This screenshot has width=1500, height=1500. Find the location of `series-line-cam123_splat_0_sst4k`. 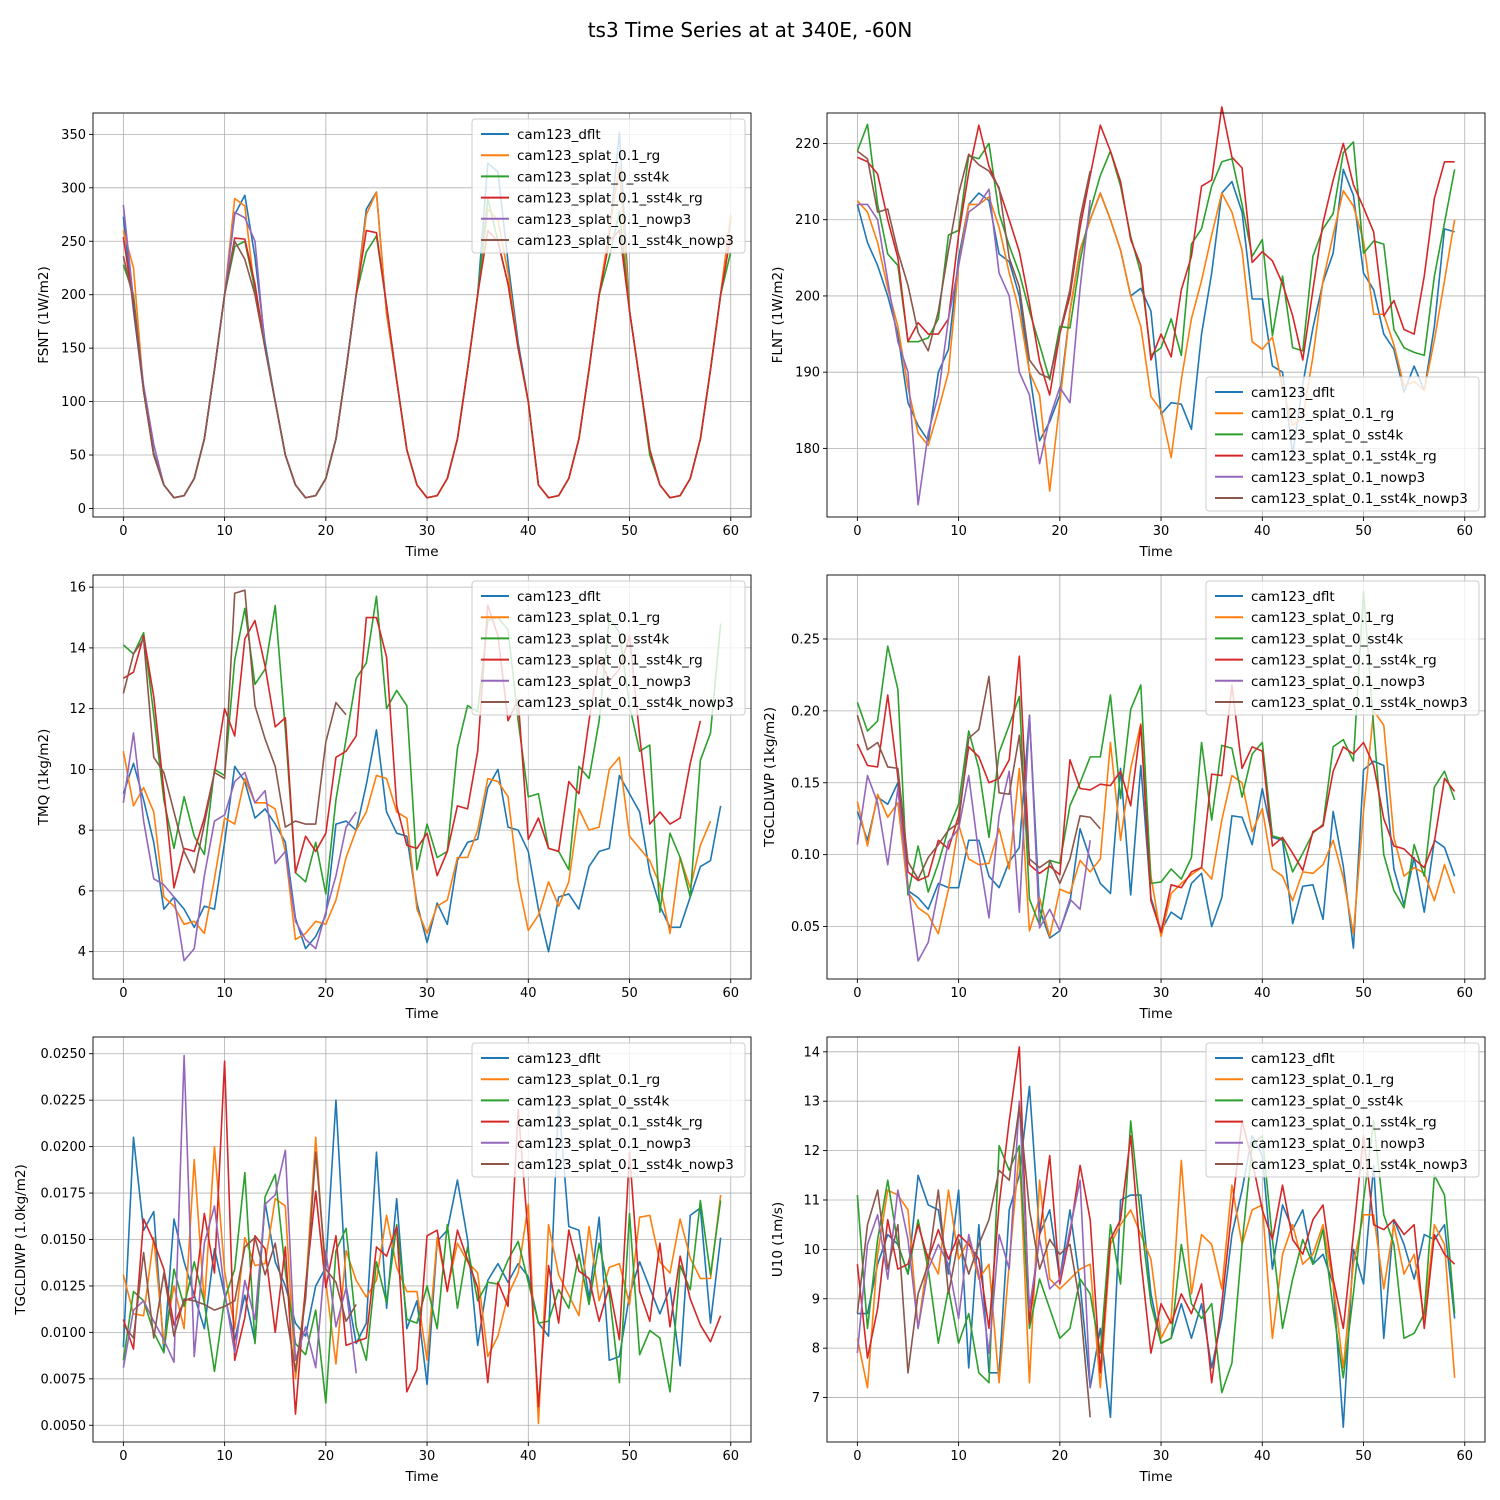

series-line-cam123_splat_0_sst4k is located at coordinates (1156, 758).